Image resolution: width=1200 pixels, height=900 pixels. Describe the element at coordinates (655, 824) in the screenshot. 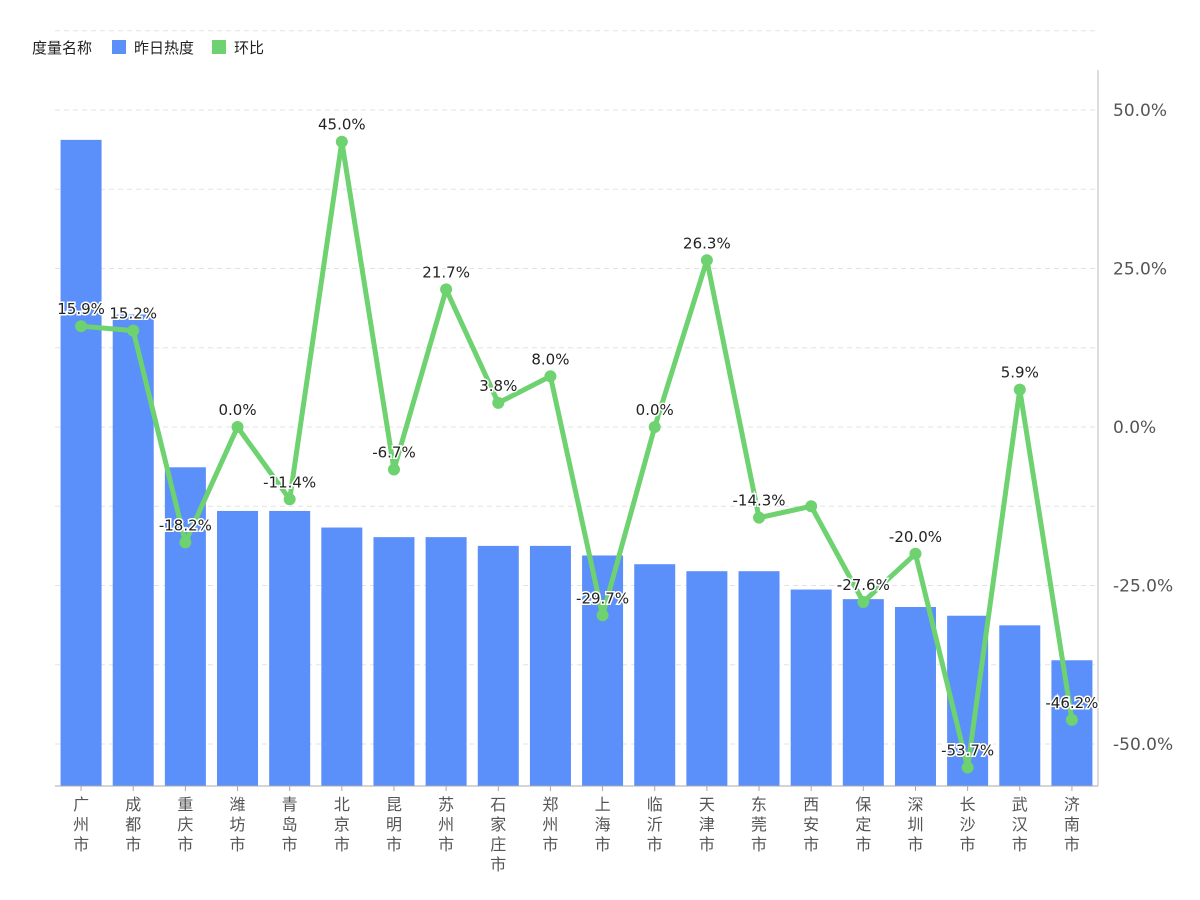

I see `x-tick-label: 临沂市` at that location.